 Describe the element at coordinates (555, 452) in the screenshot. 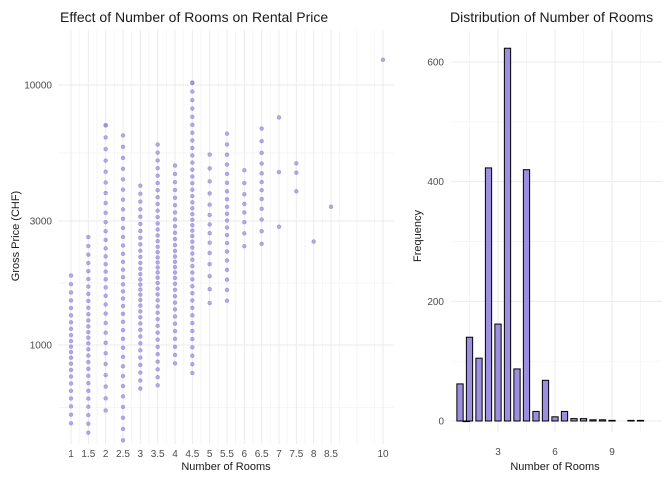

I see `histogram-x-ticks: 3 6 9` at that location.